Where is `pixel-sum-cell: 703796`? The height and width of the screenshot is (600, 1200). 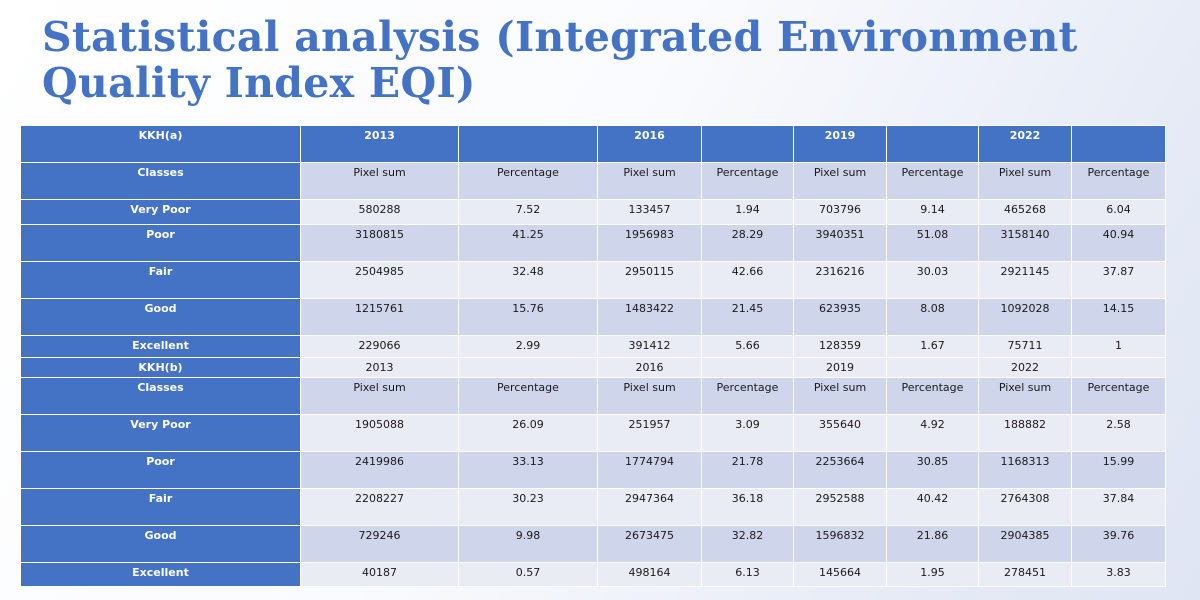 pixel-sum-cell: 703796 is located at coordinates (840, 212).